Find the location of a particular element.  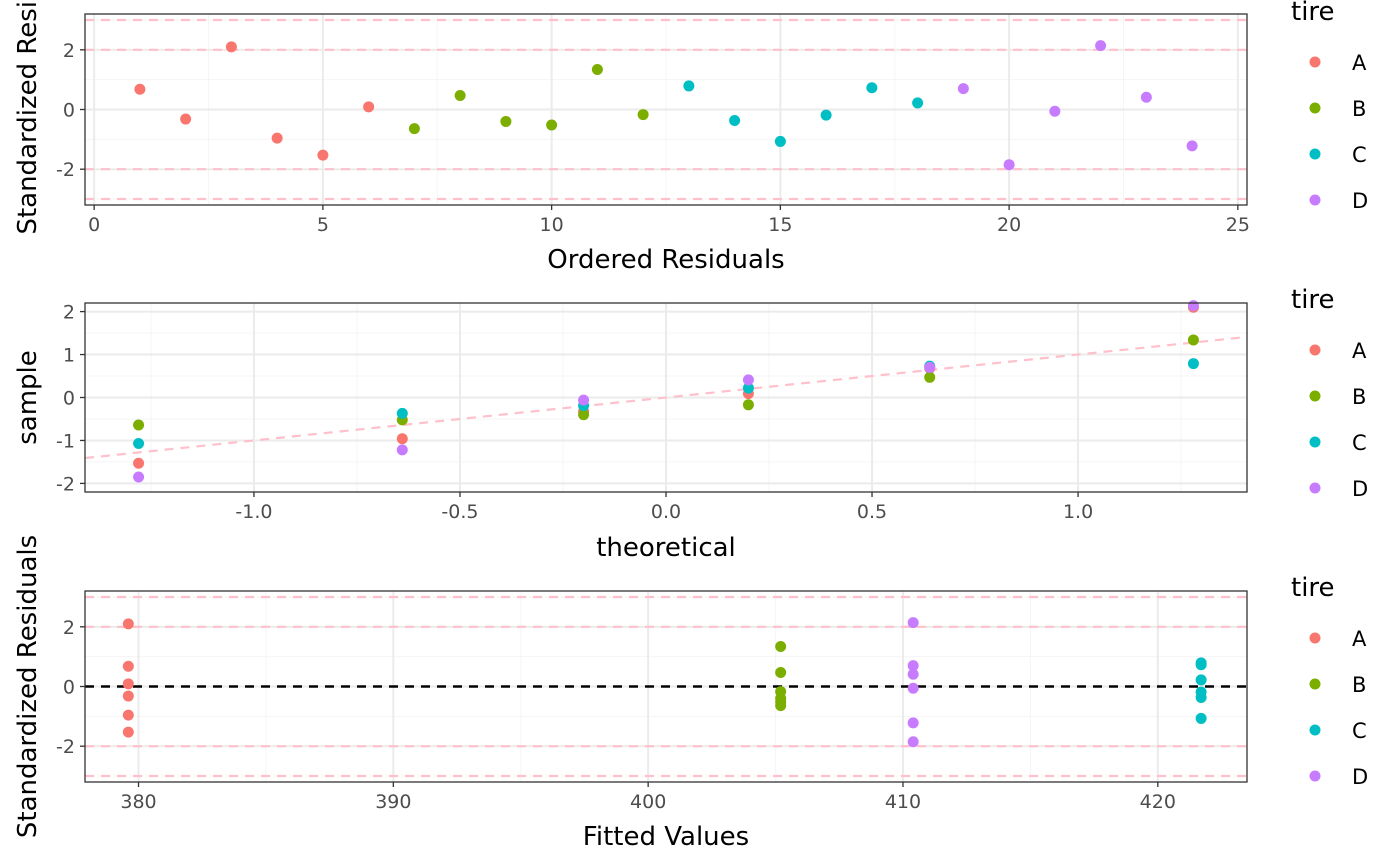

x-tick-label: 15 is located at coordinates (780, 225).